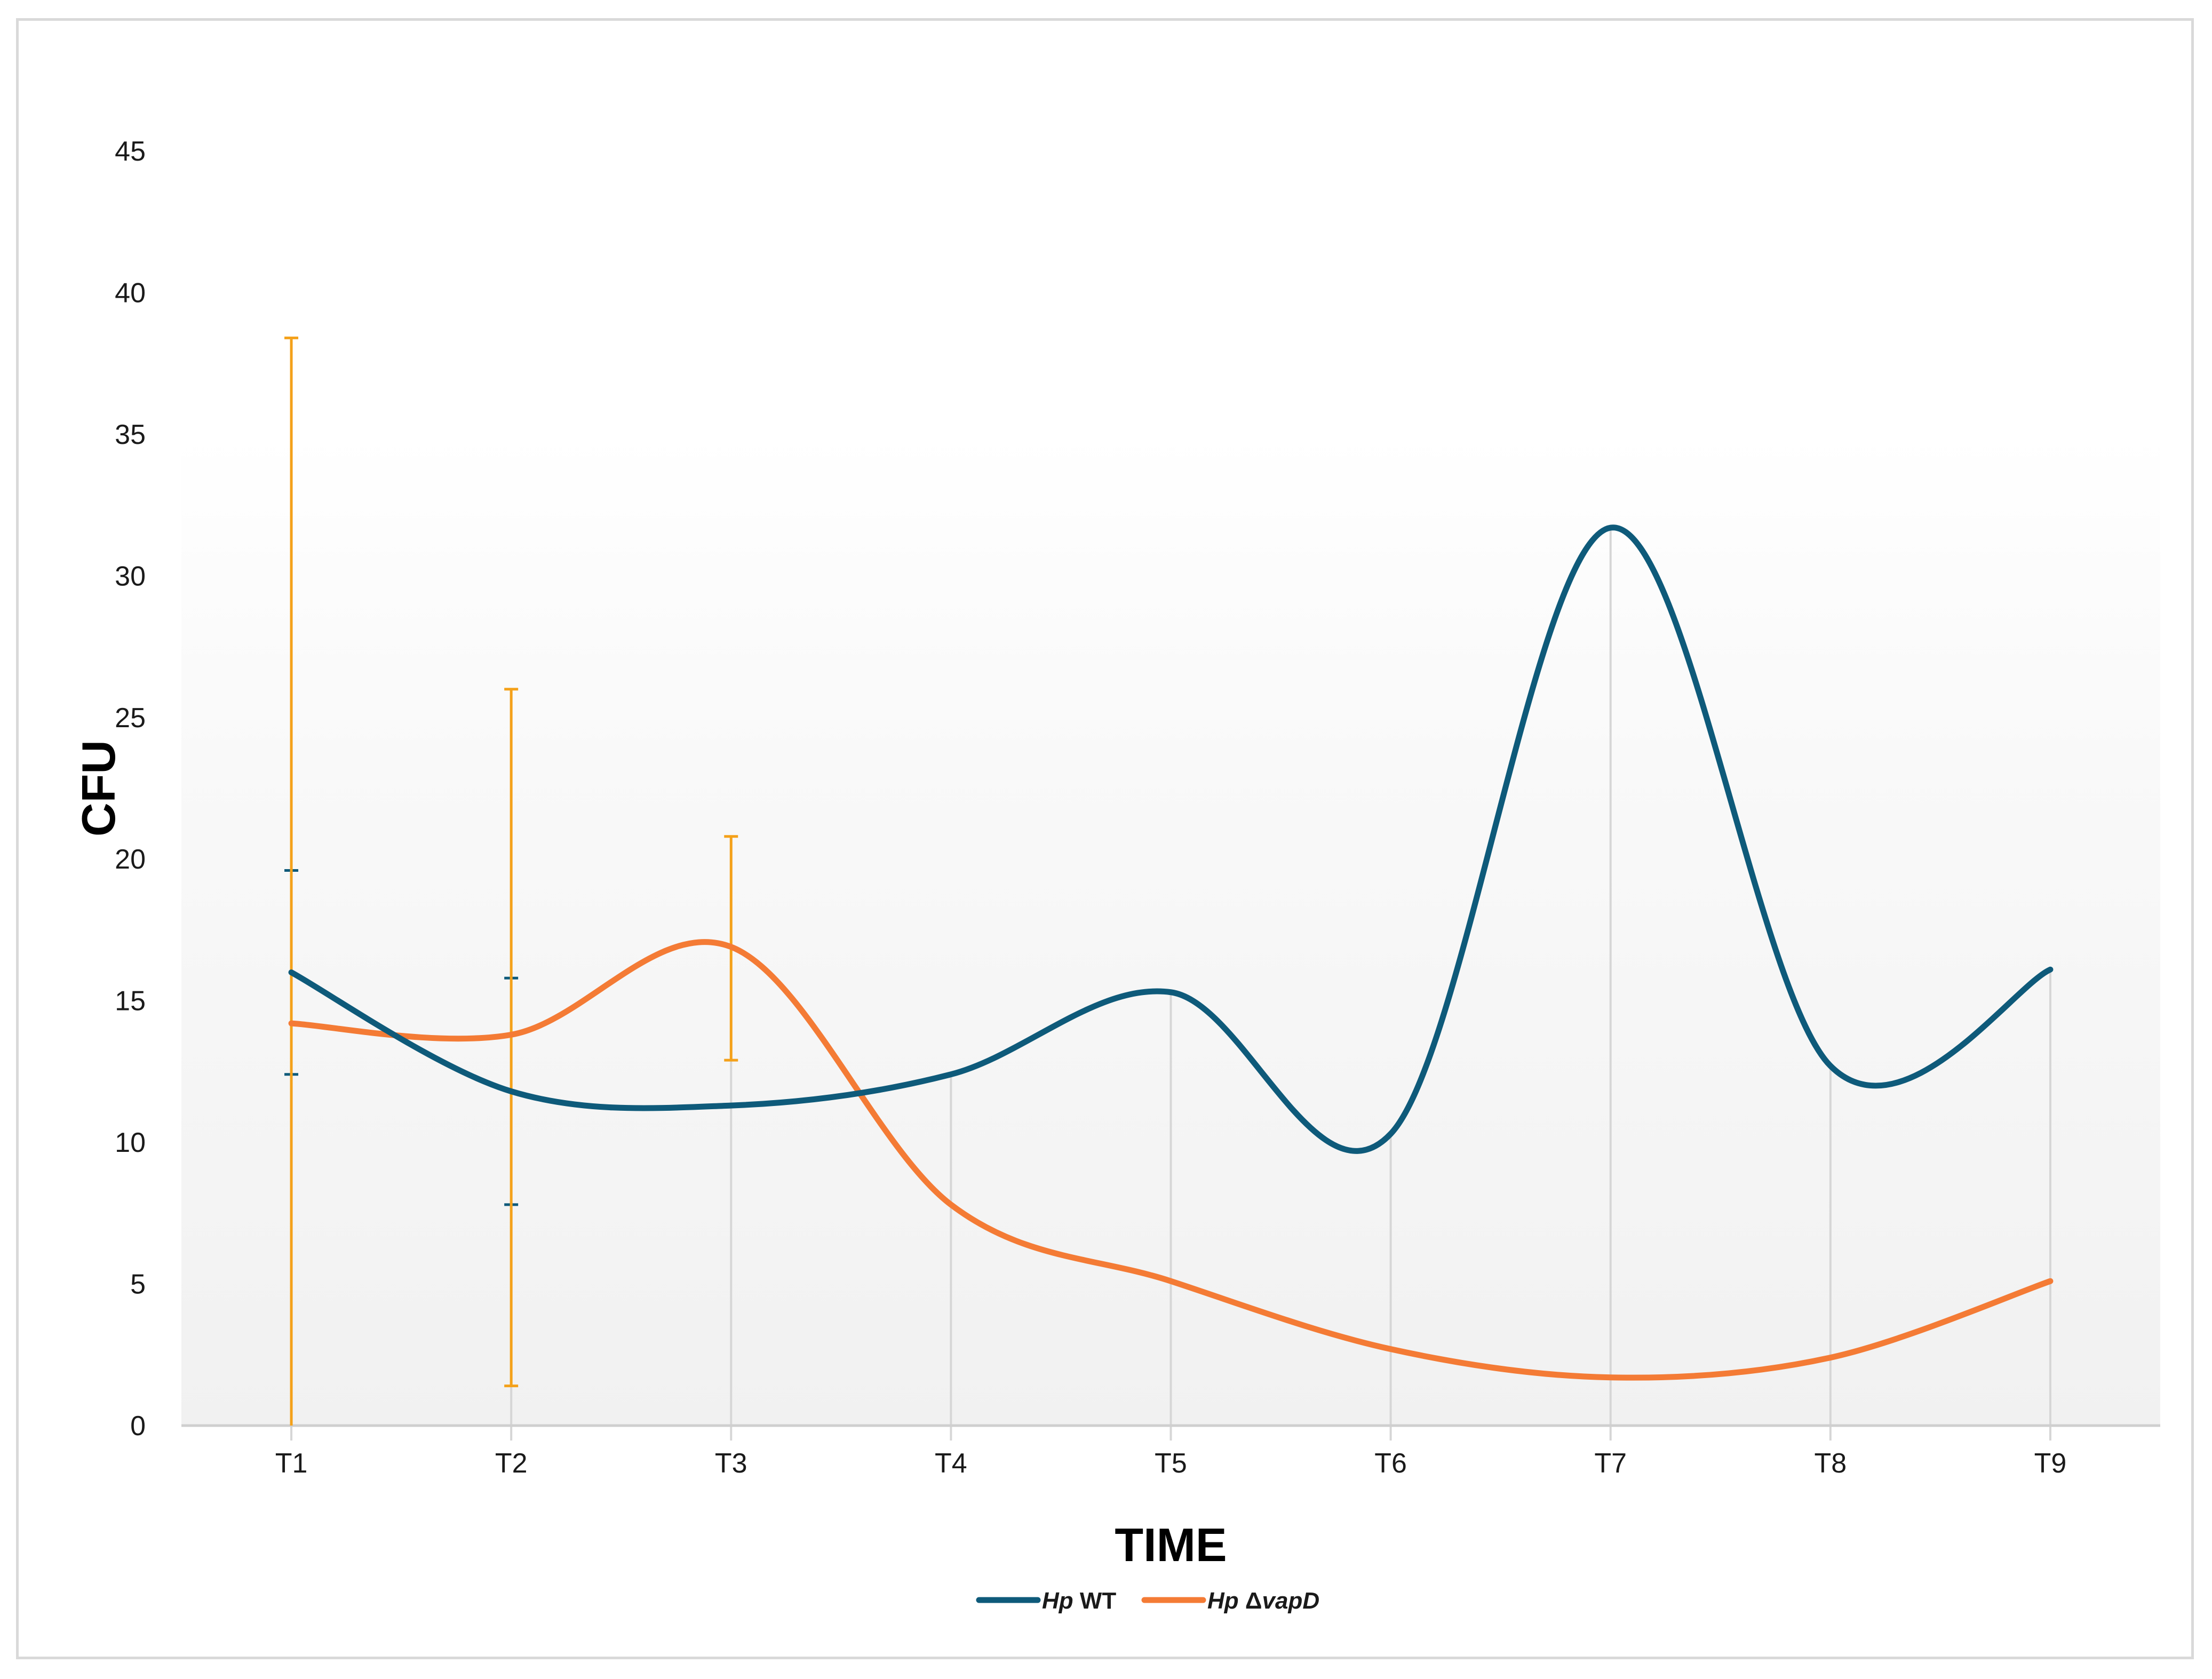 This screenshot has width=2212, height=1679. Describe the element at coordinates (1079, 1601) in the screenshot. I see `legend-label: Hp WT` at that location.